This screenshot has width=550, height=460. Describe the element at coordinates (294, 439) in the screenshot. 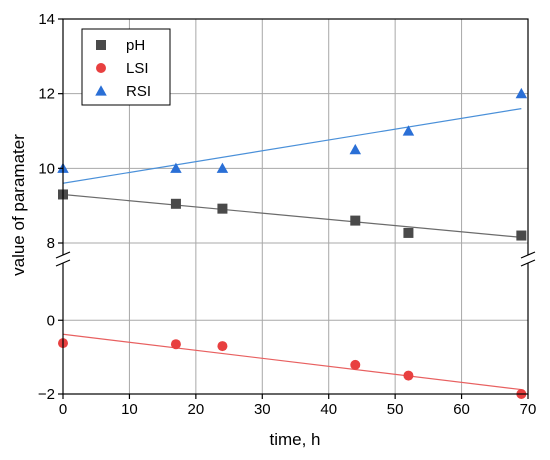

I see `x-axis-title: time, h` at that location.